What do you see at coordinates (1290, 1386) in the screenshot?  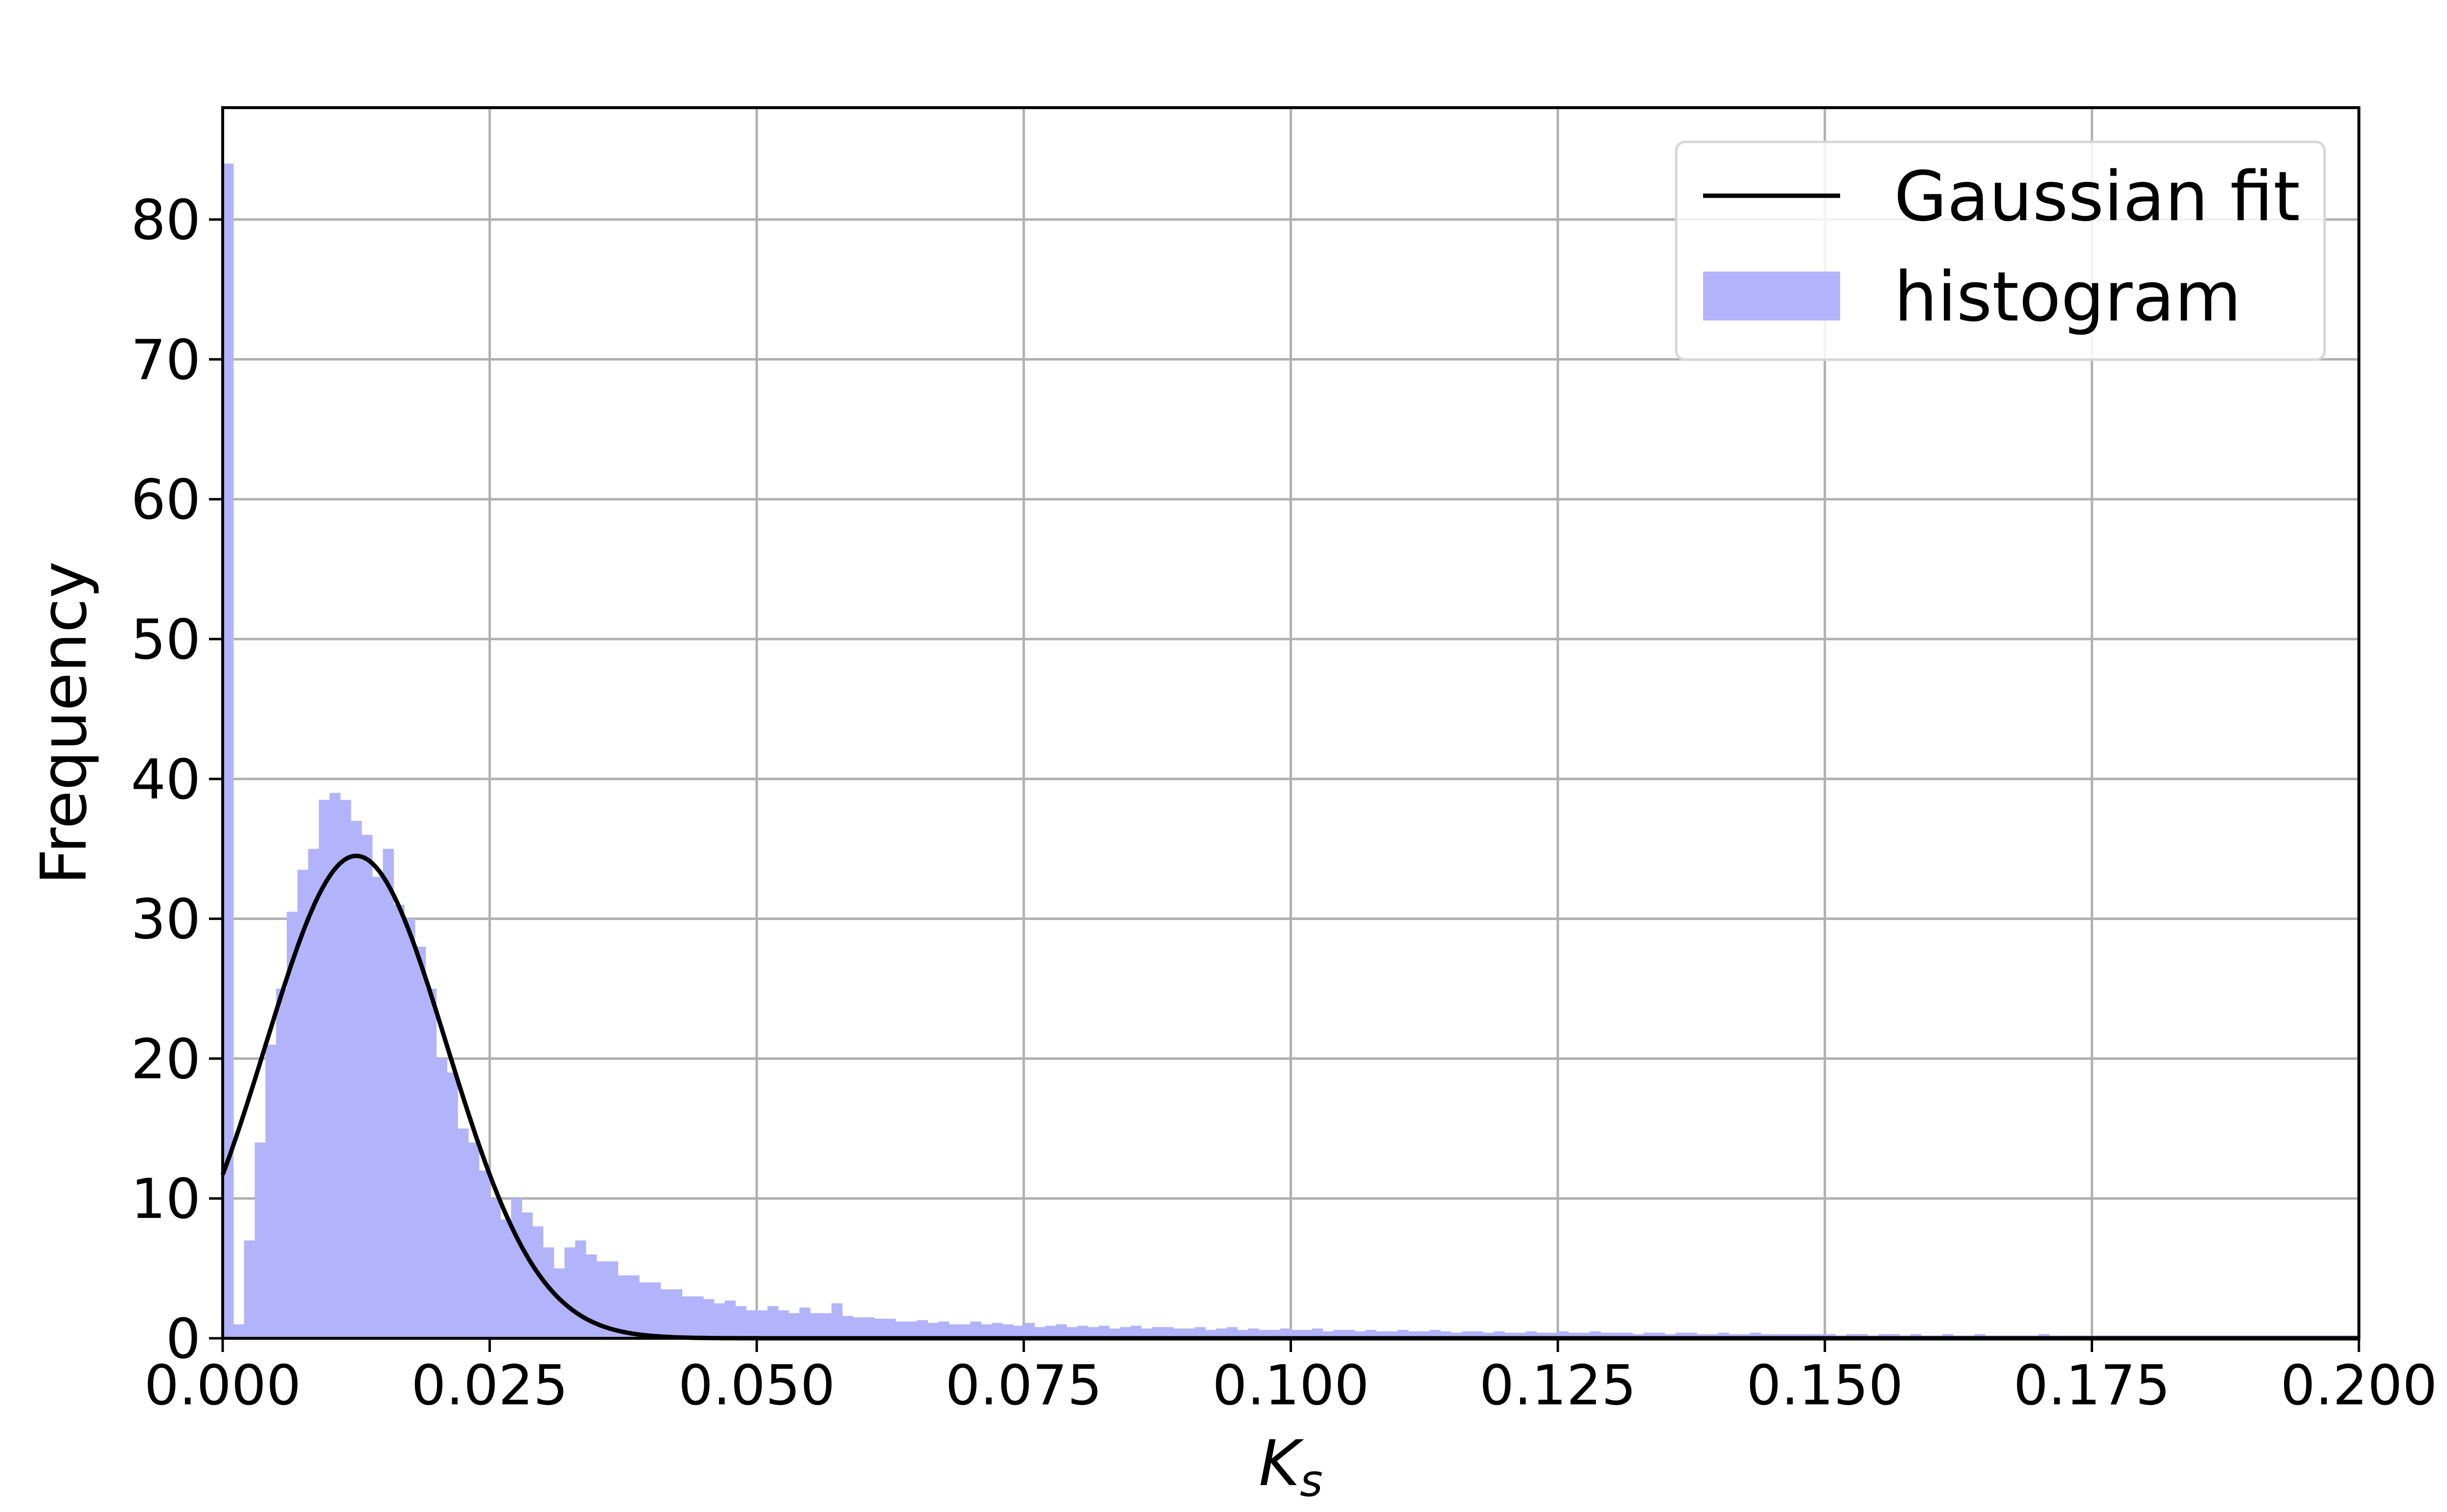 I see `x-tick-label: 0.100` at bounding box center [1290, 1386].